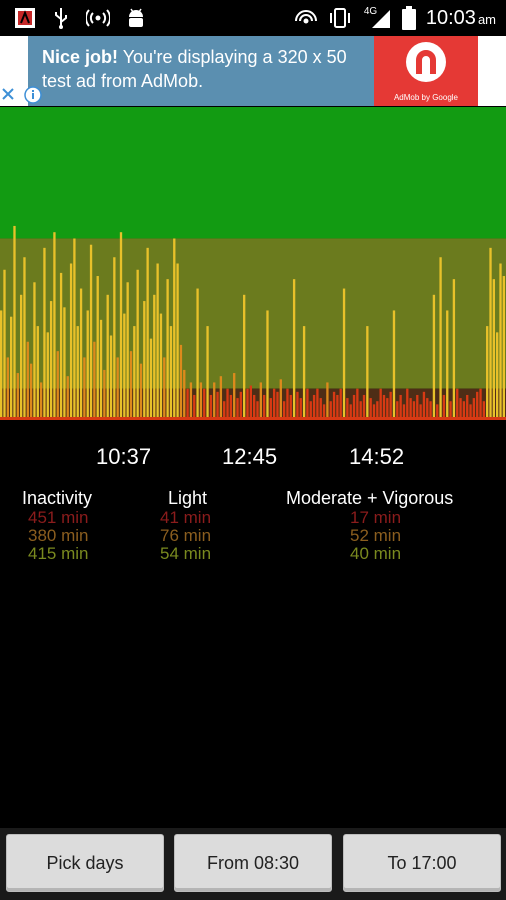  Describe the element at coordinates (426, 97) in the screenshot. I see `admob-caption: AdMob by Google` at that location.